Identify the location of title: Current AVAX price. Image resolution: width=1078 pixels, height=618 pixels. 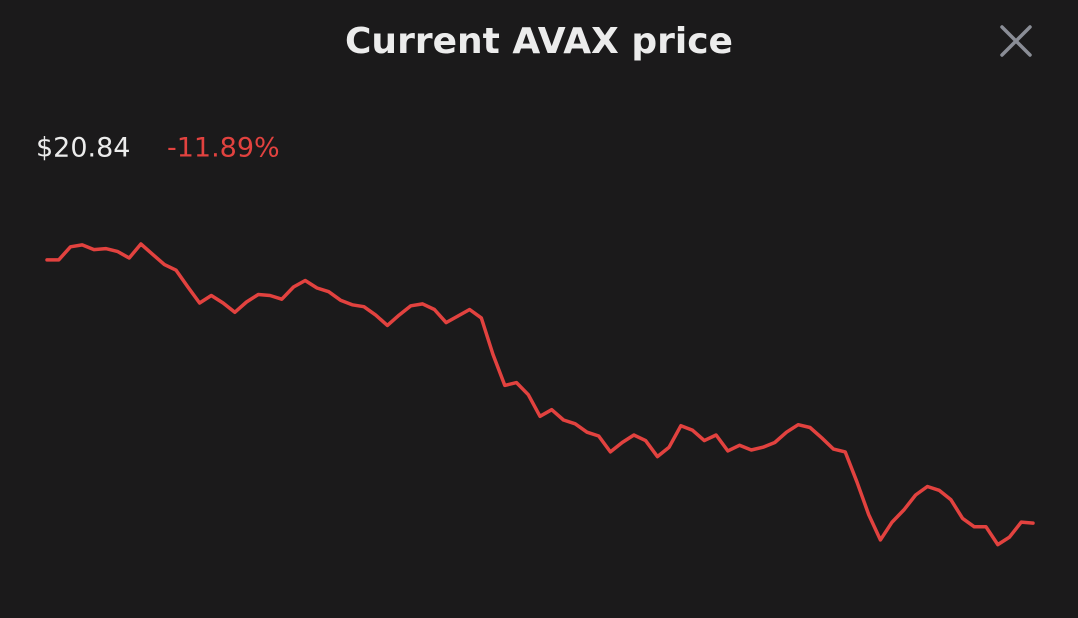
(539, 41).